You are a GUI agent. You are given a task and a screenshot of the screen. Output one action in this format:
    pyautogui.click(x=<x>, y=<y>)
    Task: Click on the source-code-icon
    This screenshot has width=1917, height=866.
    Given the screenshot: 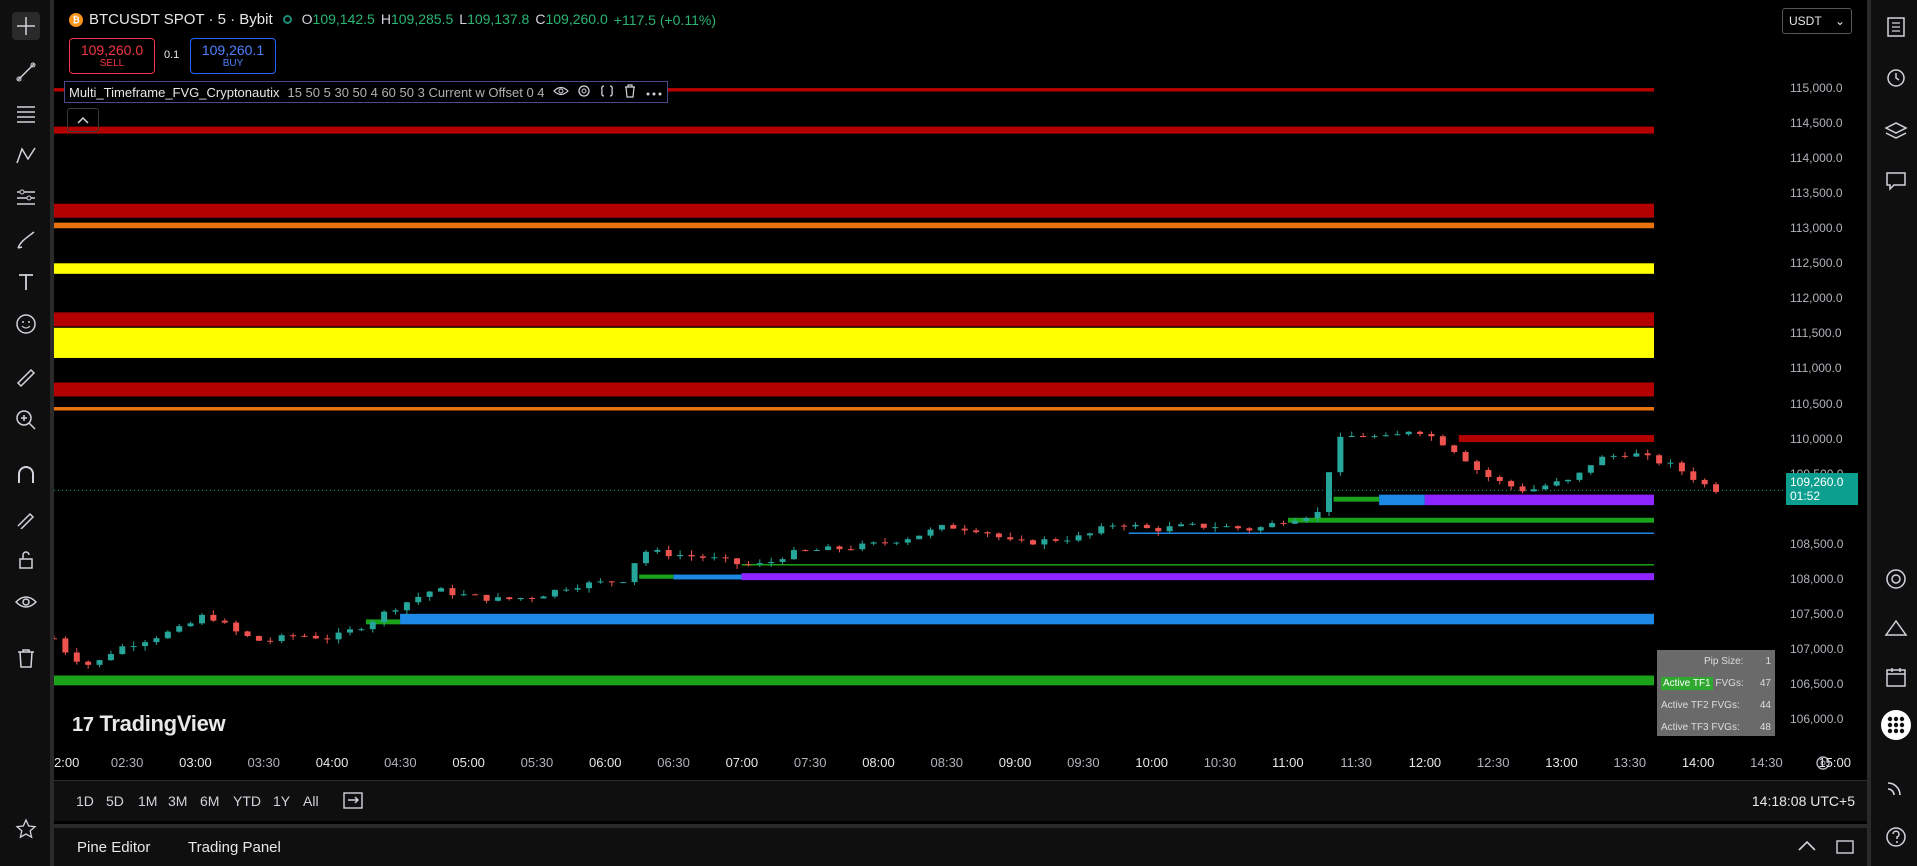 What is the action you would take?
    pyautogui.click(x=607, y=92)
    